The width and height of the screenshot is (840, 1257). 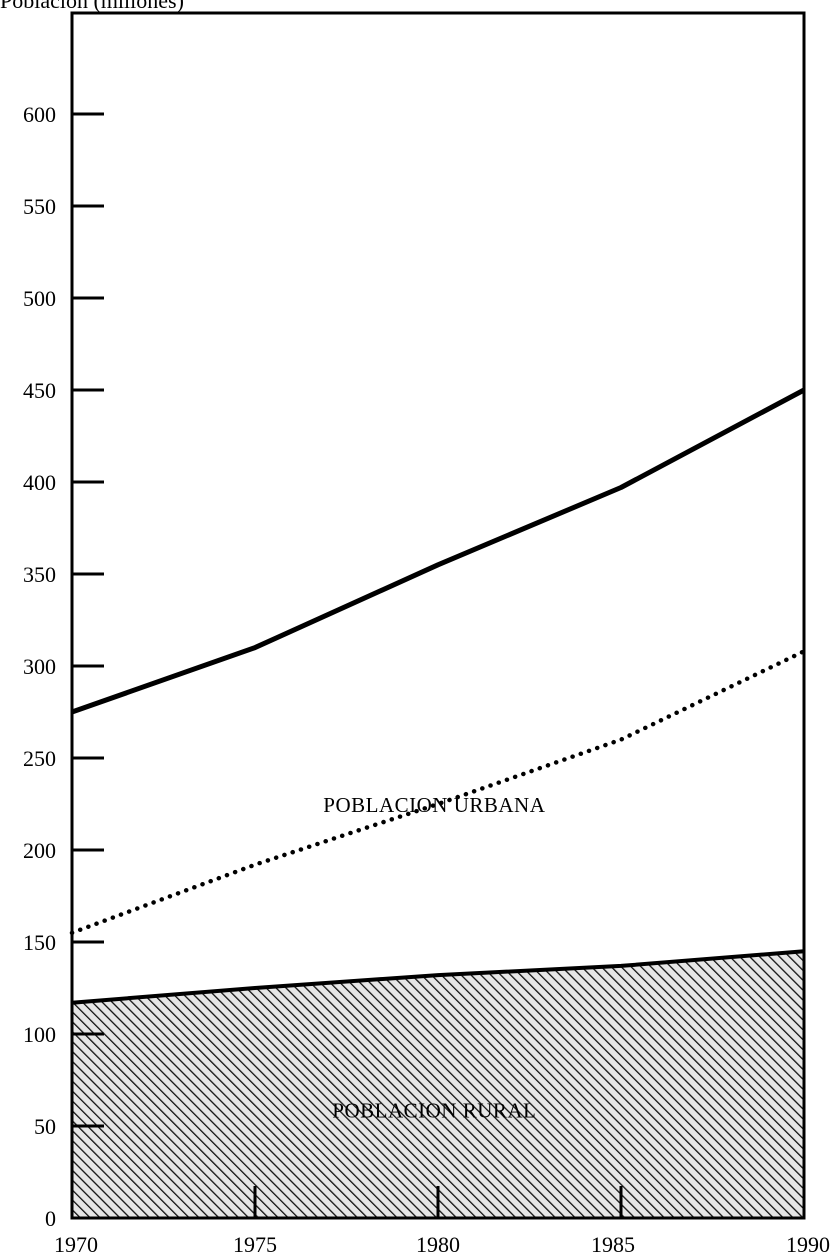 What do you see at coordinates (50, 1218) in the screenshot?
I see `y-tick-label: 0` at bounding box center [50, 1218].